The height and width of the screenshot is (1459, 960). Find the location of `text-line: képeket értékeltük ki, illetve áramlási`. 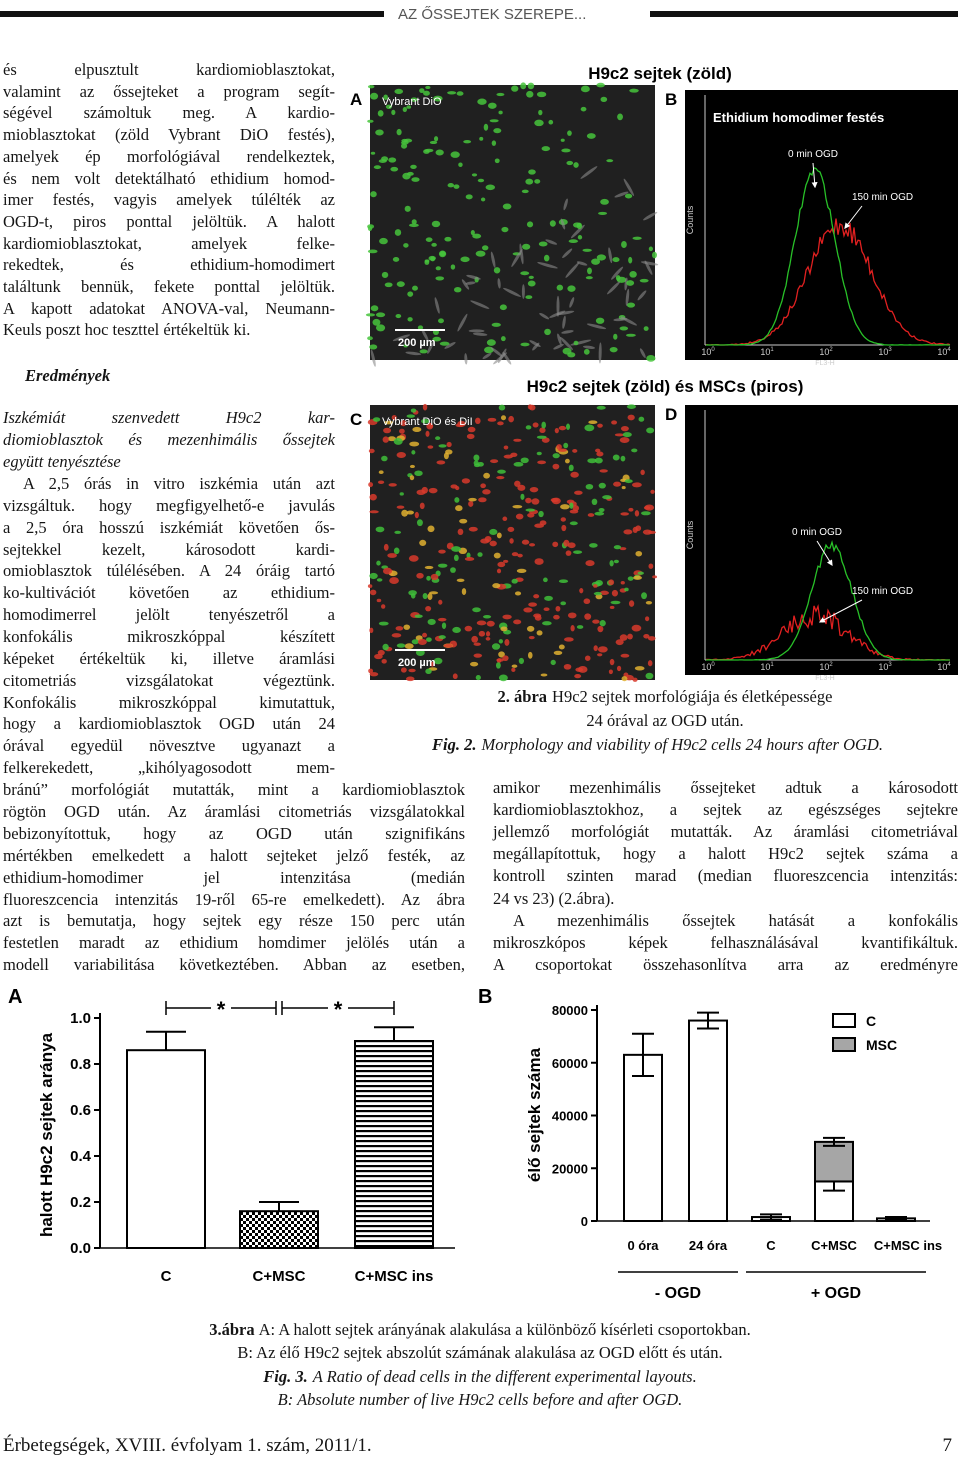

text-line: képeket értékeltük ki, illetve áramlási is located at coordinates (169, 658).